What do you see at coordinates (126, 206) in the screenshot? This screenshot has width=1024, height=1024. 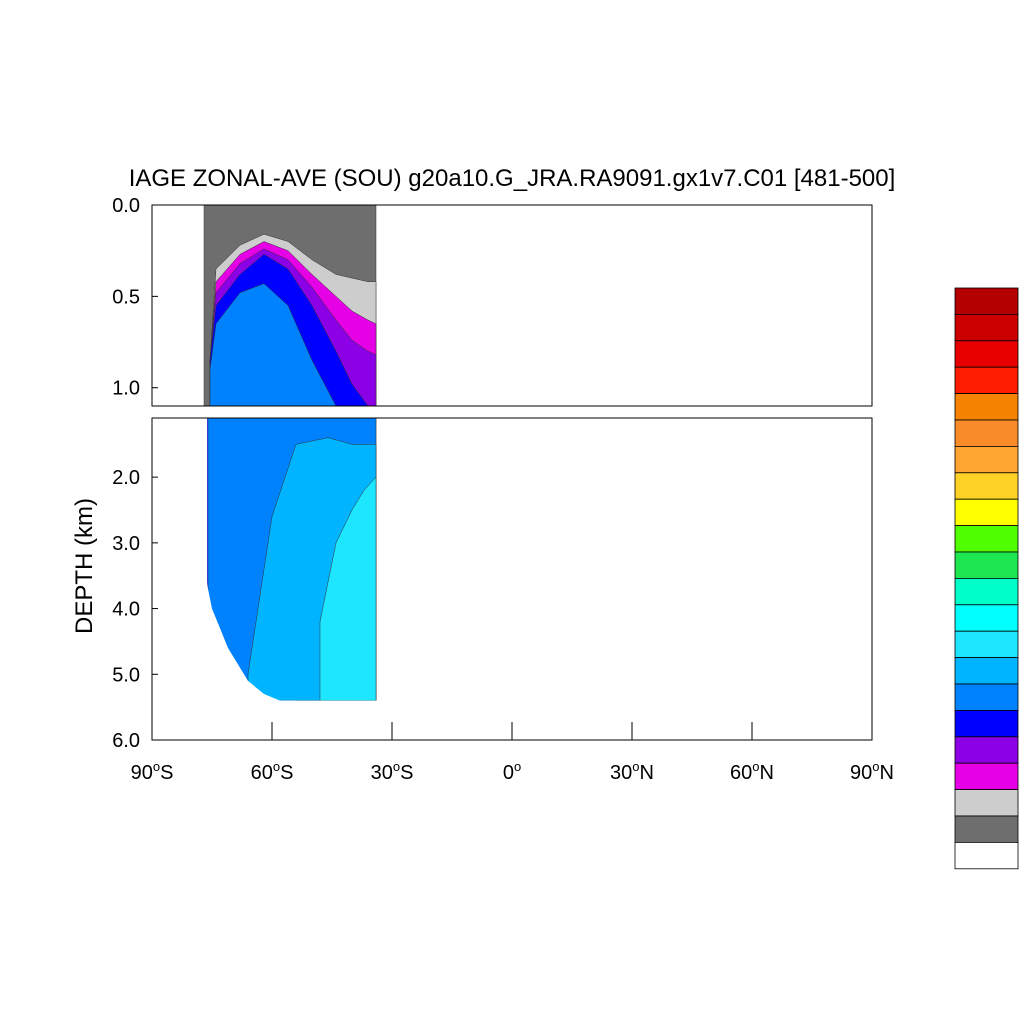 I see `upper-y-tick-label: 0.0` at bounding box center [126, 206].